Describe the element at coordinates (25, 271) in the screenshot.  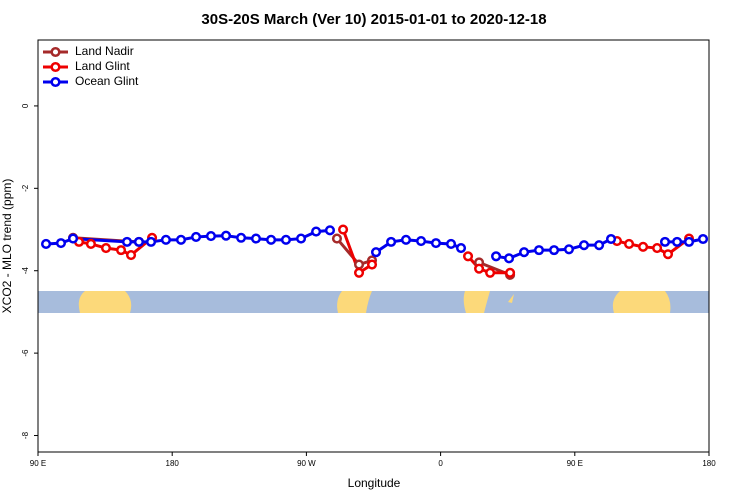
I see `y-tick-label: -4` at that location.